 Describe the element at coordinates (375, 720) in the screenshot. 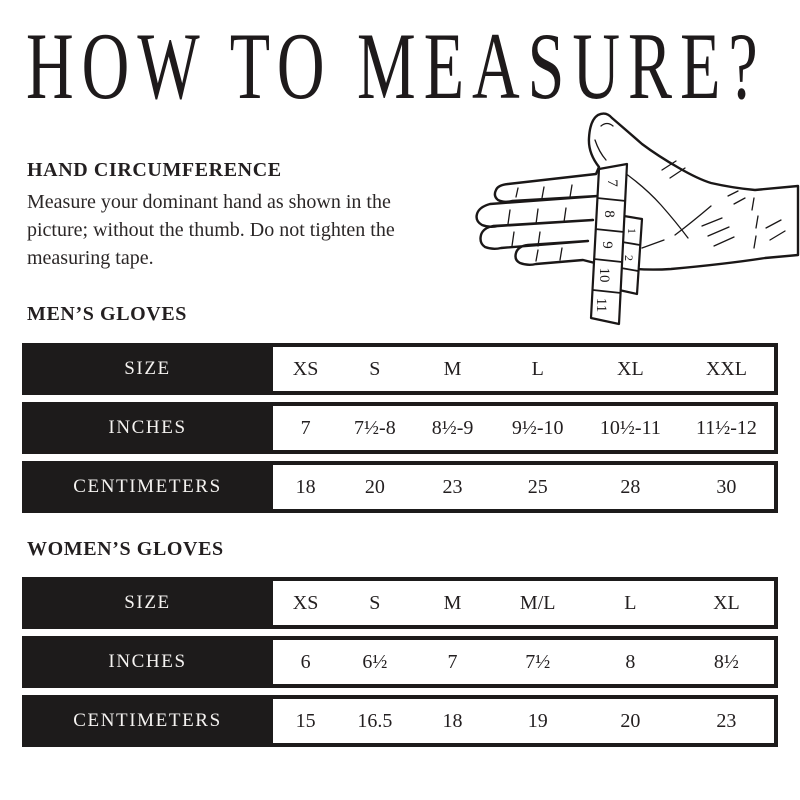

I see `cm-value-cell: 16.5` at that location.